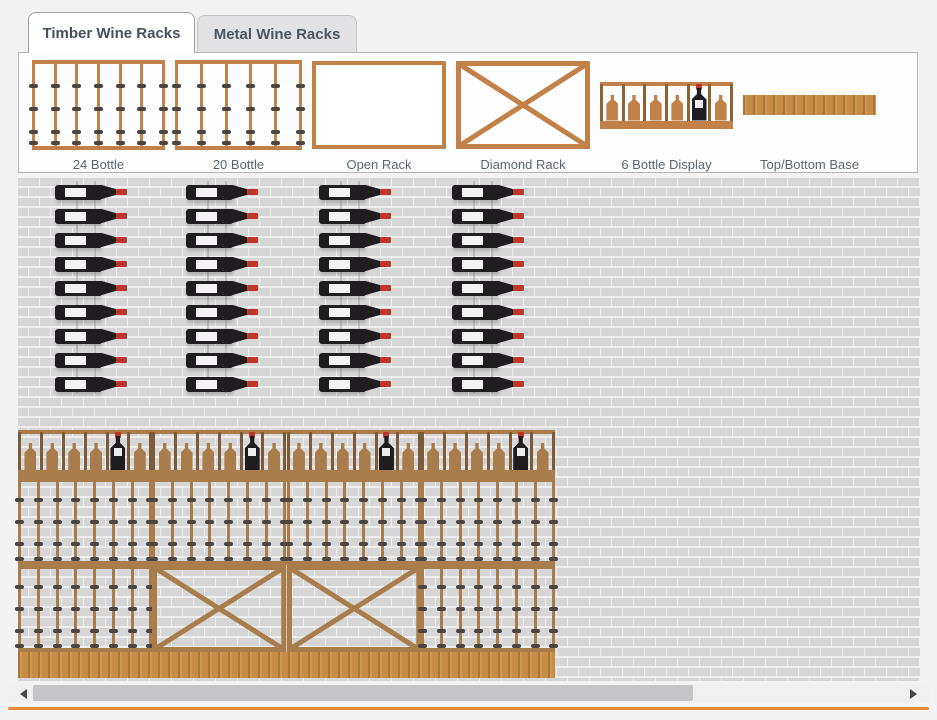 The image size is (937, 720). Describe the element at coordinates (363, 693) in the screenshot. I see `scrollbar-thumb` at that location.